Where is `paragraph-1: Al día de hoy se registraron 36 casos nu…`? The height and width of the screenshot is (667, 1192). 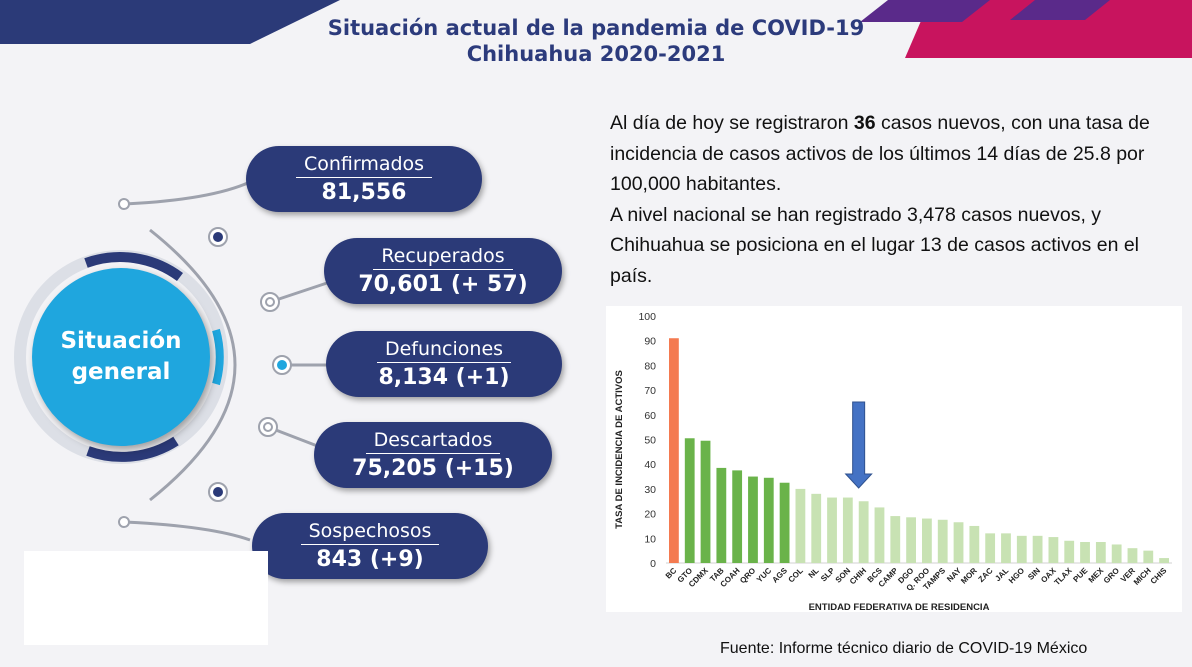
paragraph-1: Al día de hoy se registraron 36 casos nu… is located at coordinates (897, 154).